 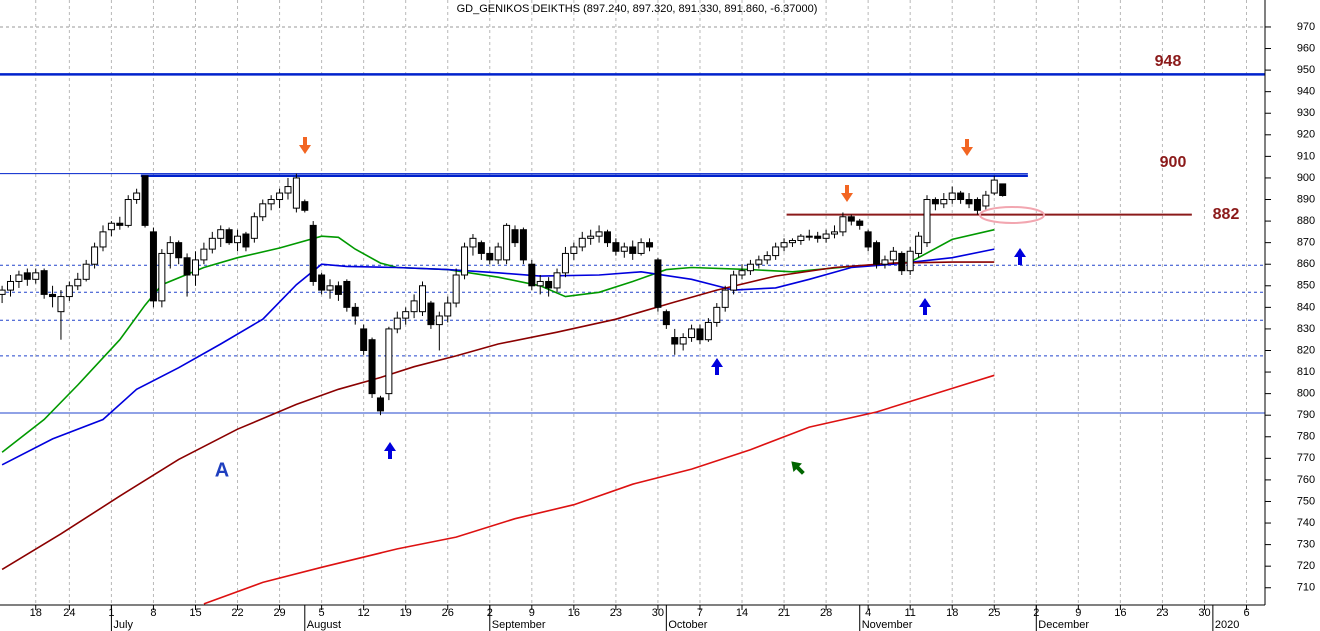 I want to click on x-tick-label: 25, so click(x=994, y=613).